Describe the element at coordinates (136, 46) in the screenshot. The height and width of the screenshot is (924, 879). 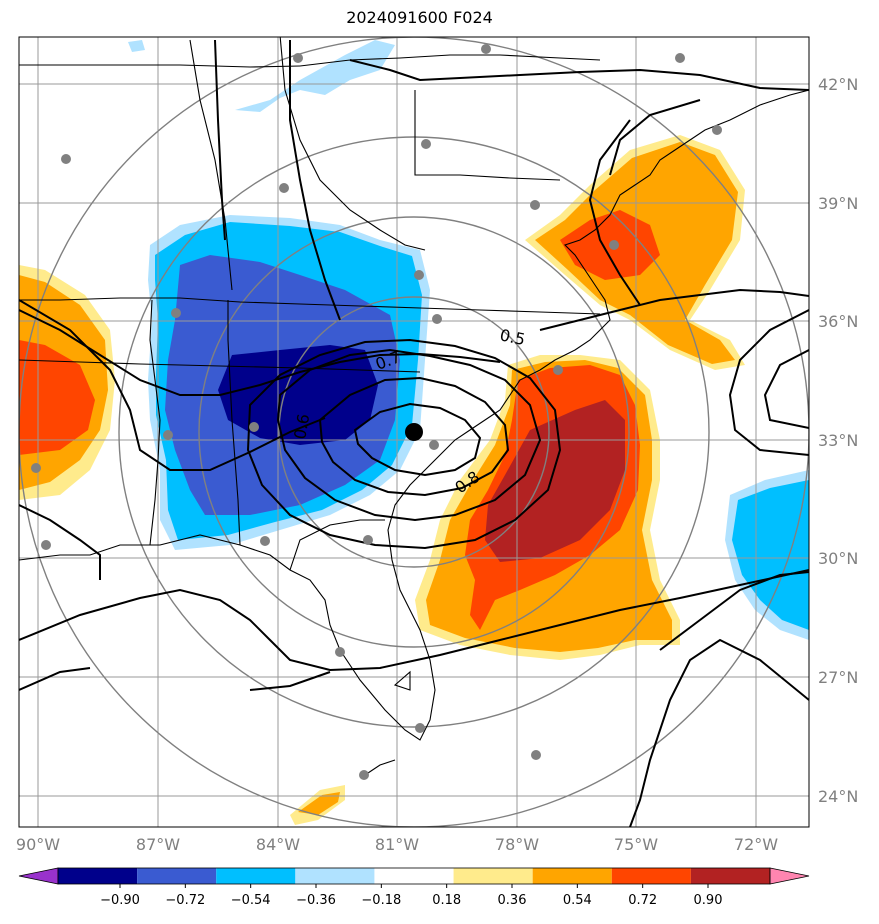
I see `anomaly-lightblue-small` at that location.